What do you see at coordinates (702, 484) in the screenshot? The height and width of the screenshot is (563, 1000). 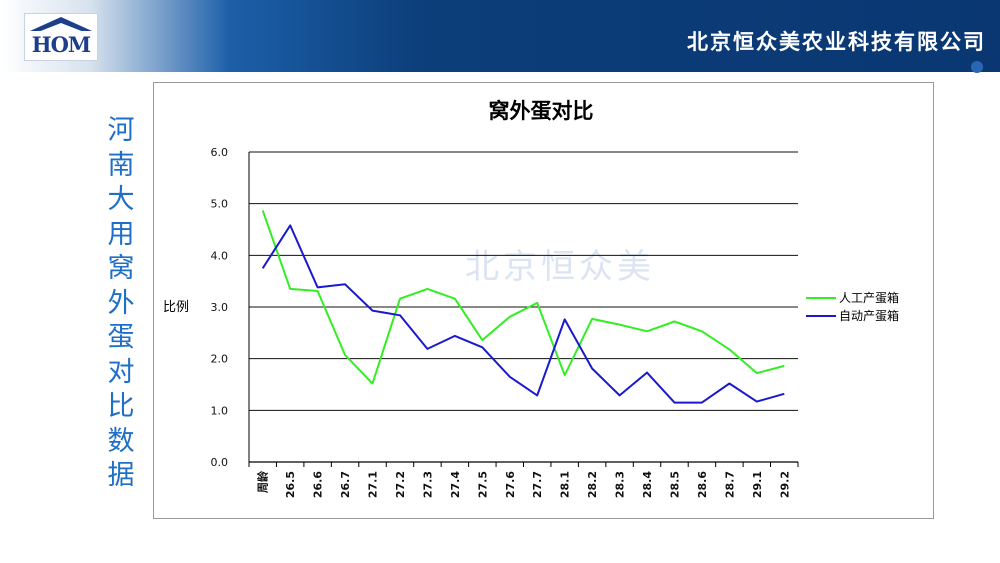 I see `x-tick-label: 28.6` at bounding box center [702, 484].